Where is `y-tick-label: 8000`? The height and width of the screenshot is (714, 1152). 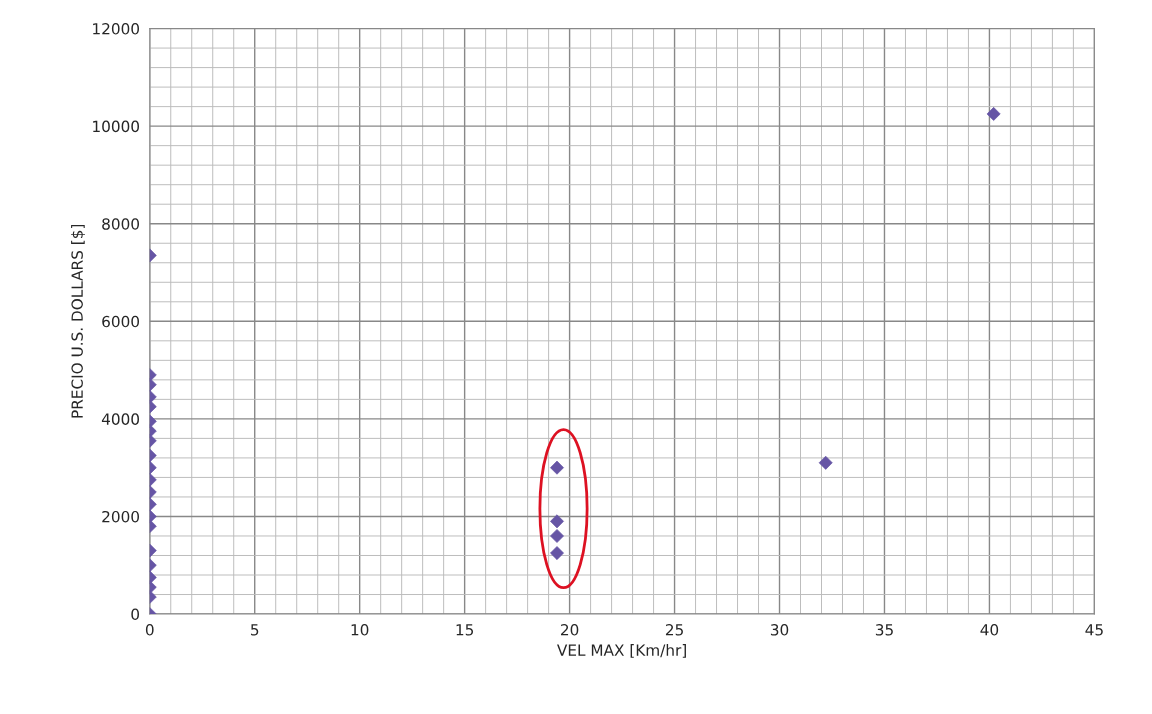 y-tick-label: 8000 is located at coordinates (121, 224).